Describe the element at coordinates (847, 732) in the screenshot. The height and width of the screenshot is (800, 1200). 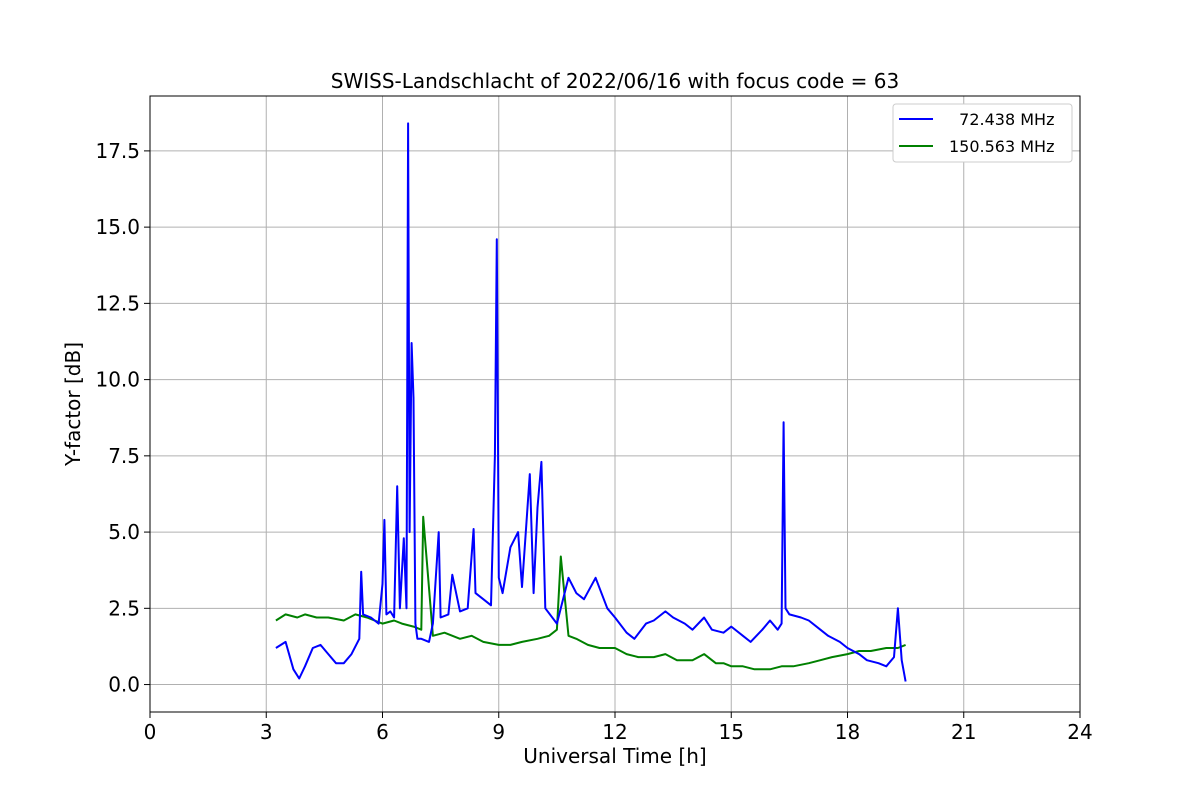
I see `x-tick-label: 18` at that location.